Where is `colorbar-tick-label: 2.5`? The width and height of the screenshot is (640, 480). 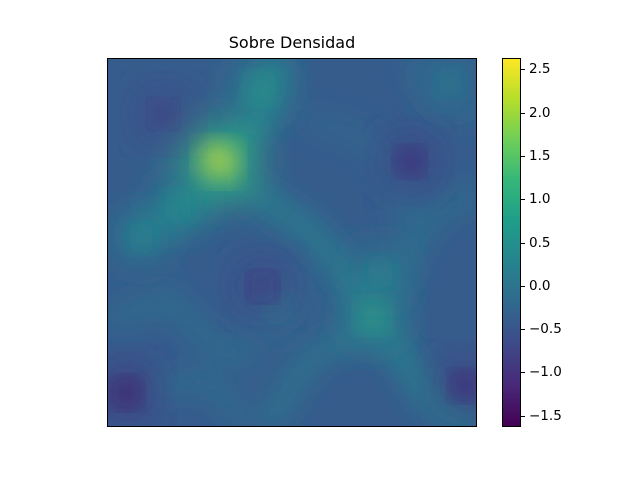 colorbar-tick-label: 2.5 is located at coordinates (540, 69).